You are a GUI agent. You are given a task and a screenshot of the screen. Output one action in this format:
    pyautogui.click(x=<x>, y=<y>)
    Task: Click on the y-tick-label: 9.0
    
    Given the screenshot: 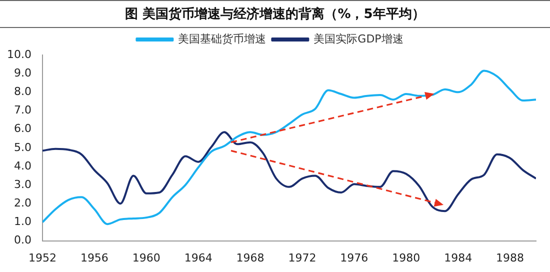 What is the action you would take?
    pyautogui.click(x=23, y=73)
    